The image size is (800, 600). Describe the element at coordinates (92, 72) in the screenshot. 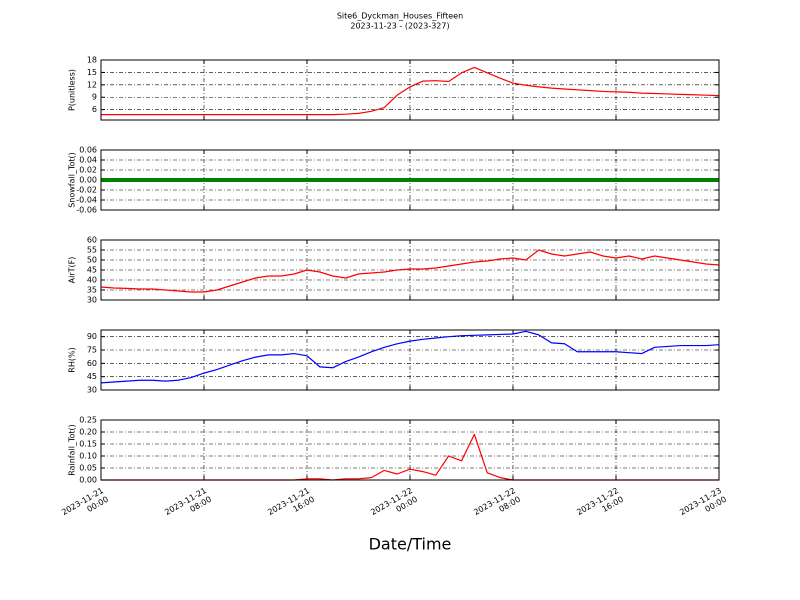

I see `y-tick-label: 15` at that location.